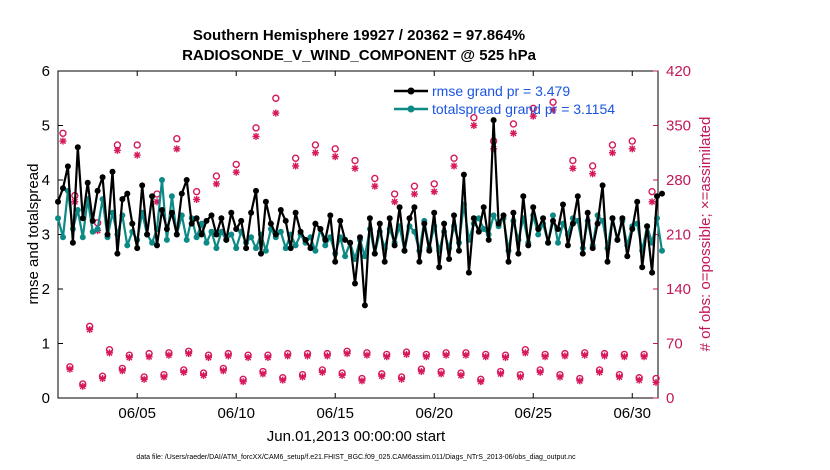  I want to click on legend-spread-label: totalspread grand pr = 3.1154, so click(523, 109).